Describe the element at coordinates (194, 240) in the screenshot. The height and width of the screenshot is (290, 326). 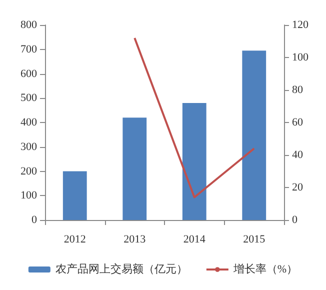
I see `x-tick-label: 2014` at that location.